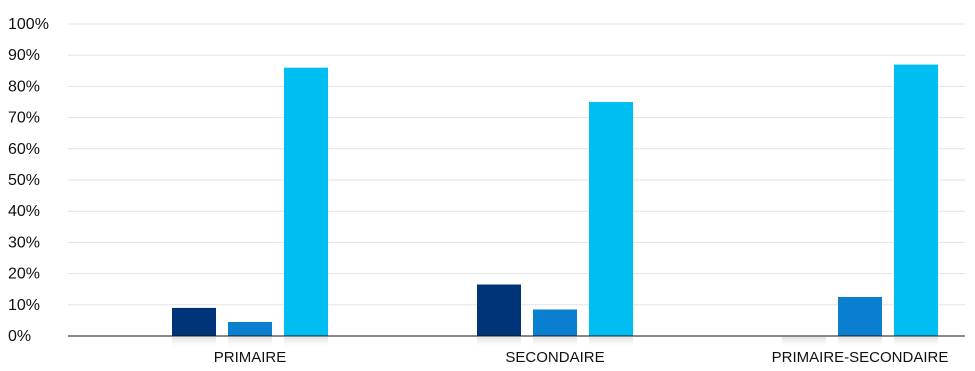 The width and height of the screenshot is (975, 371). I want to click on bar-reflections, so click(555, 343).